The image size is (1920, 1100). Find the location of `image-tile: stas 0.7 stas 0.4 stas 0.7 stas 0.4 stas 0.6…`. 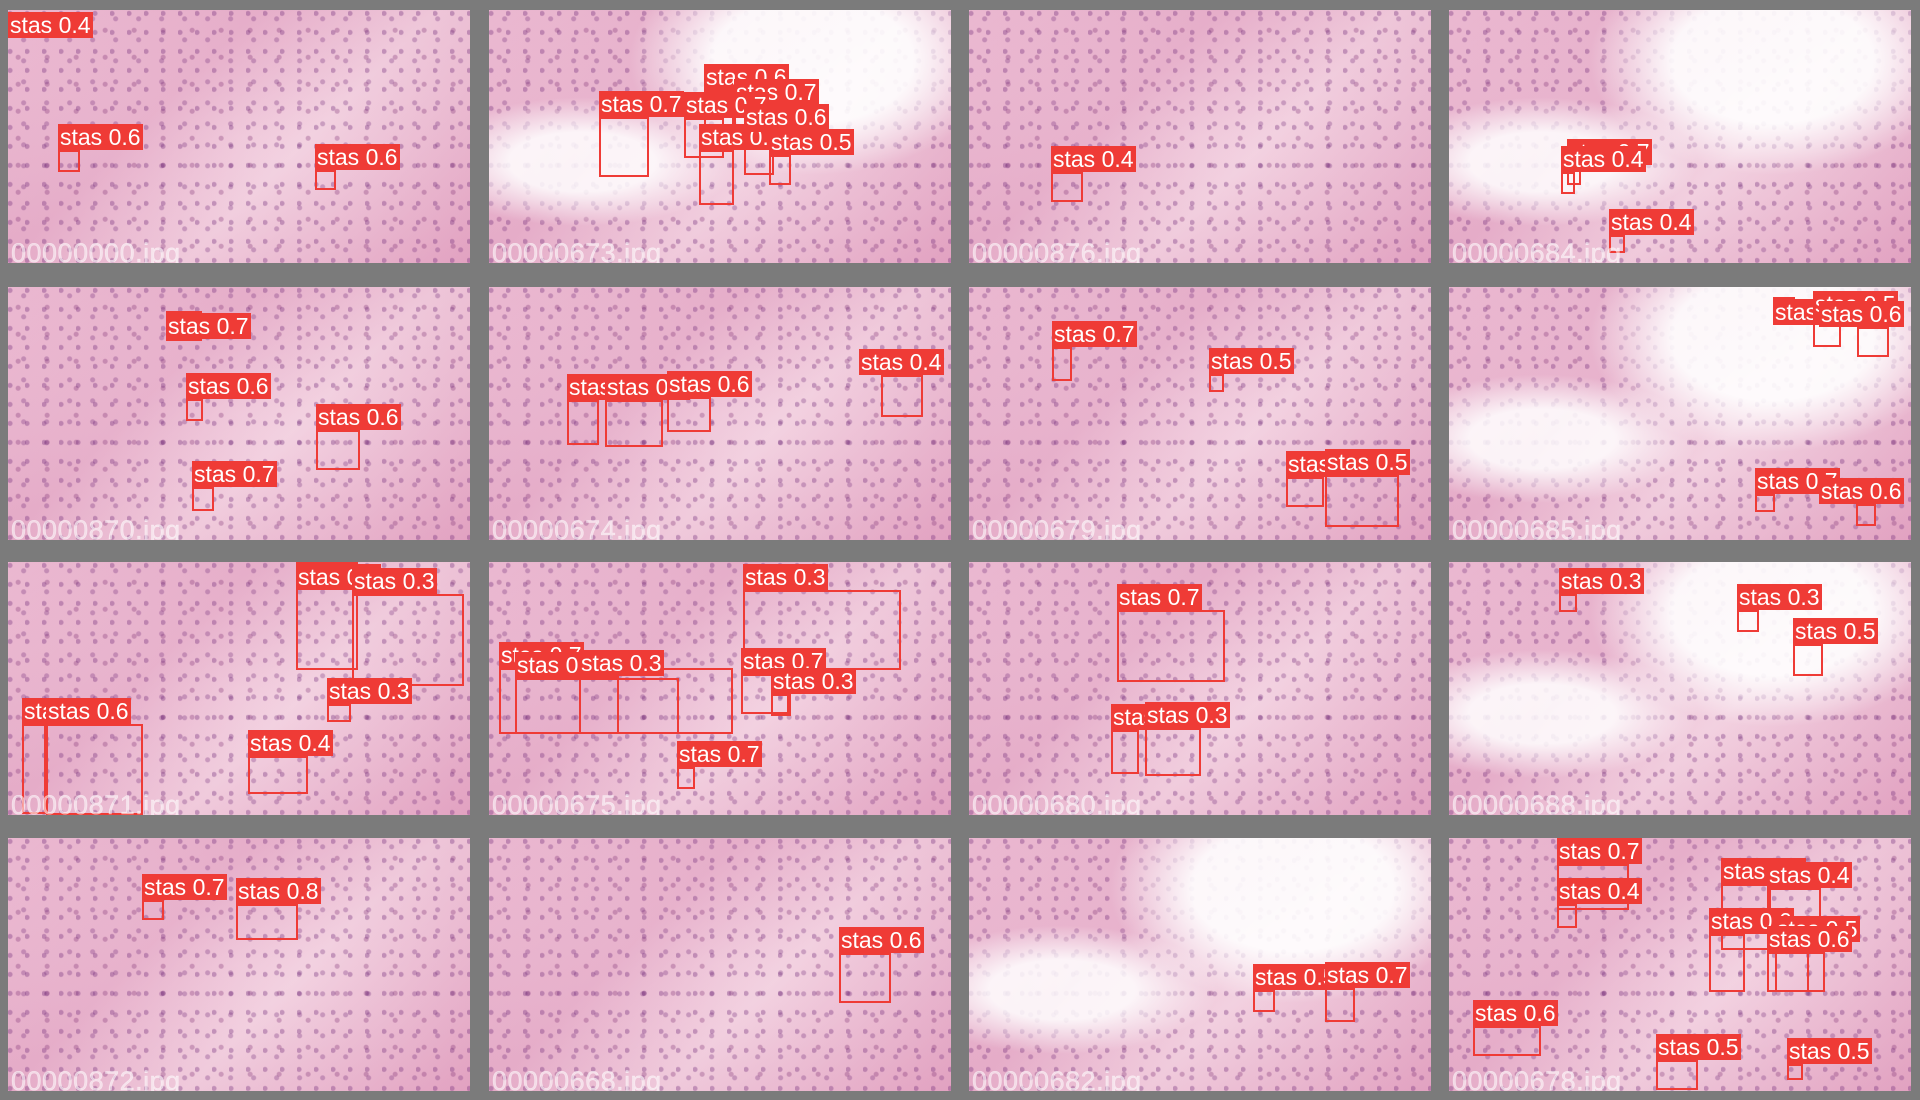

image-tile: stas 0.7 stas 0.4 stas 0.7 stas 0.4 stas 0.6… is located at coordinates (1680, 964).